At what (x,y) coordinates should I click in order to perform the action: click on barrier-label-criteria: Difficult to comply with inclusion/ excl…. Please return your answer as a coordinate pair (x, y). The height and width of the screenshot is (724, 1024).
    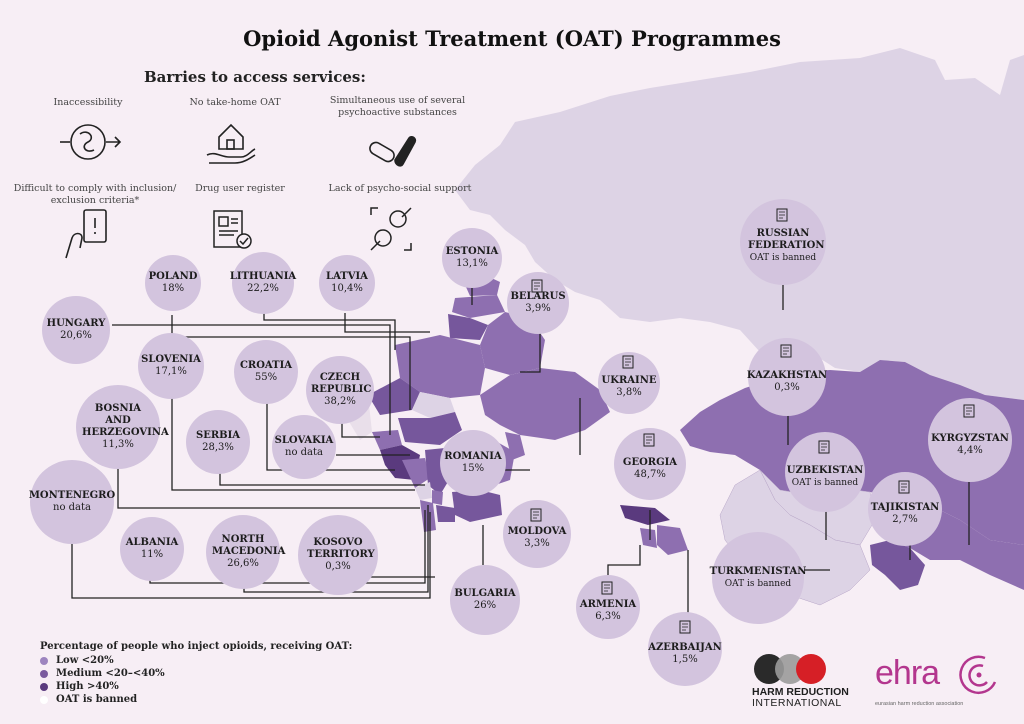
    Looking at the image, I should click on (95, 194).